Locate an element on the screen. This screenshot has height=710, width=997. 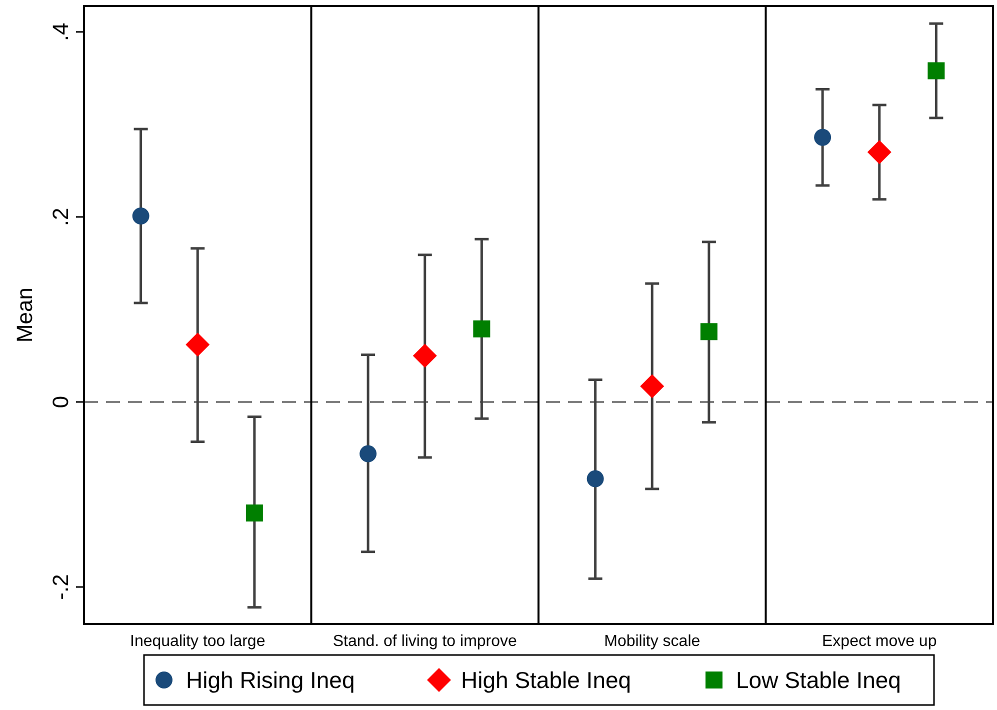
legend-label: High Rising Ineq is located at coordinates (270, 680).